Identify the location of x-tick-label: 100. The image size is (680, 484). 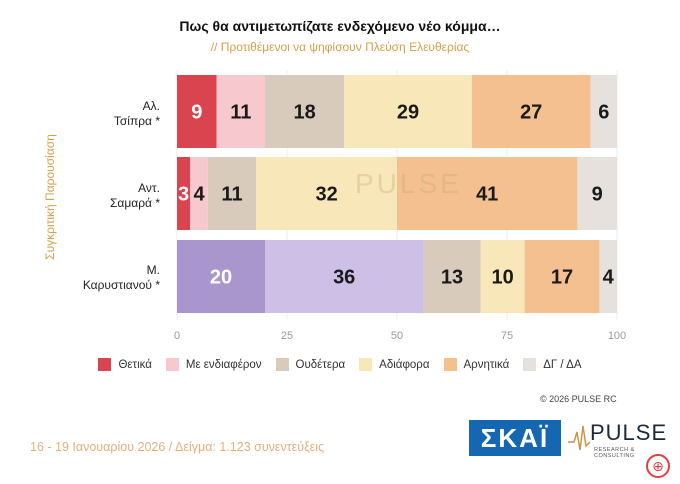
(617, 336).